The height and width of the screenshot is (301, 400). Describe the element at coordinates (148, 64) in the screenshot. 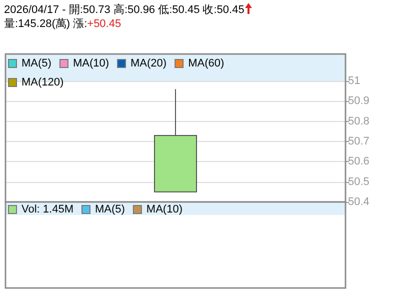

I see `legend-label: MA(20)` at that location.